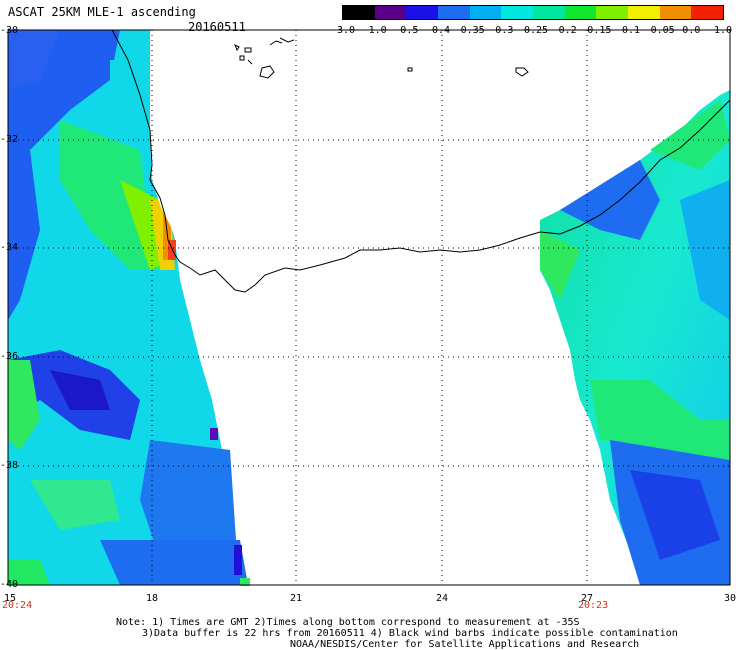 The width and height of the screenshot is (740, 650). Describe the element at coordinates (564, 30) in the screenshot. I see `colorbar-tick-label: -0.2` at that location.